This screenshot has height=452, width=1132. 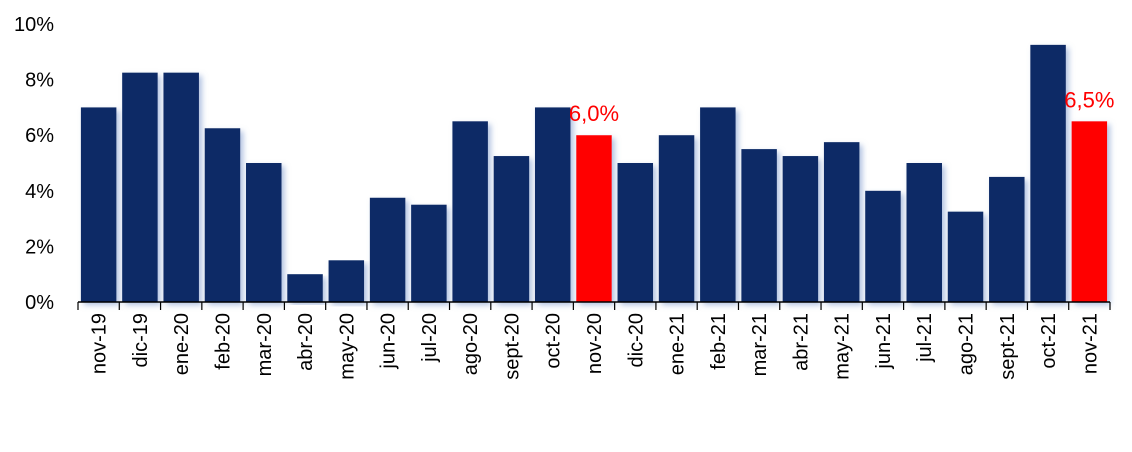 What do you see at coordinates (430, 338) in the screenshot?
I see `x-tick-label: jul-20` at bounding box center [430, 338].